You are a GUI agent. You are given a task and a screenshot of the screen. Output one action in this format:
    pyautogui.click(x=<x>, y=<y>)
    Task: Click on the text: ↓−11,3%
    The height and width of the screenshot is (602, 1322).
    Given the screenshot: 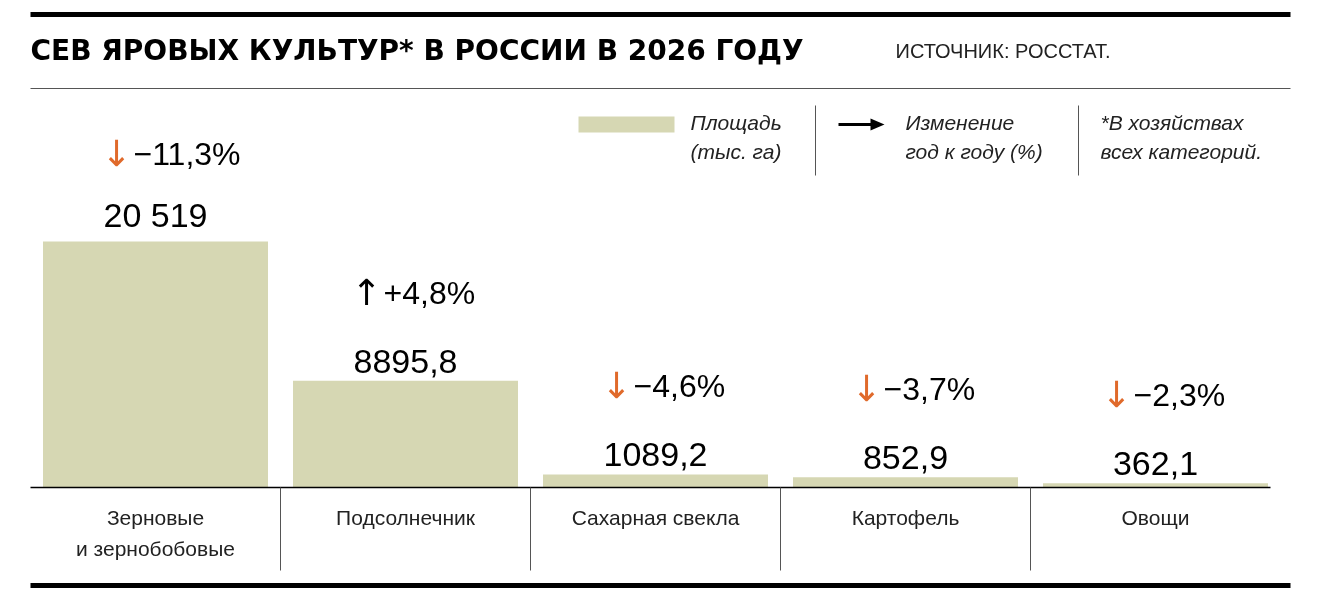 What is the action you would take?
    pyautogui.click(x=171, y=153)
    